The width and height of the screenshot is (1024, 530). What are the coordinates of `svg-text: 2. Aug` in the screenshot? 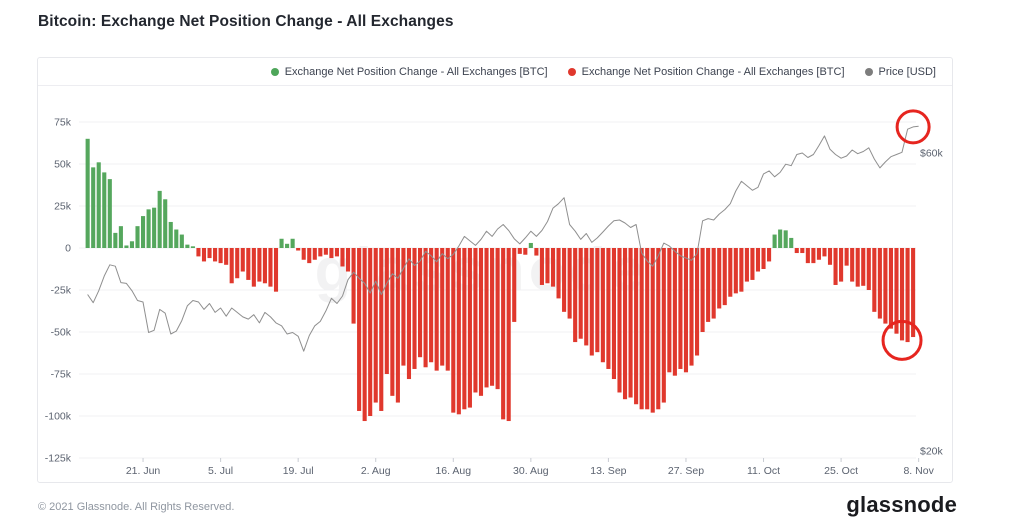 It's located at (376, 471).